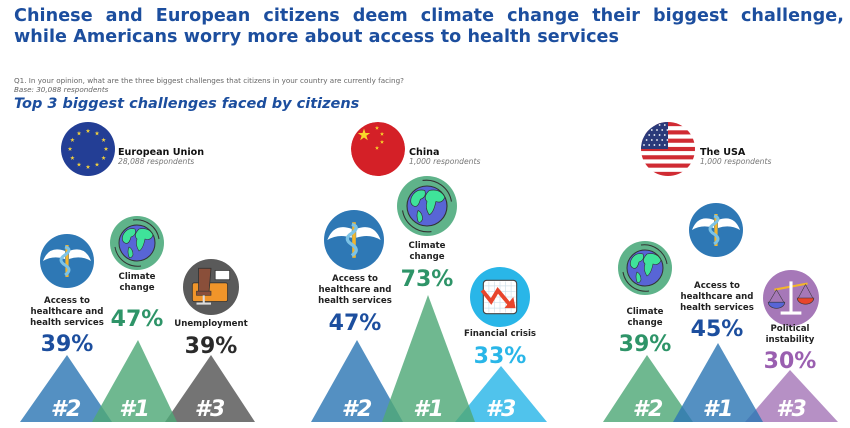  Describe the element at coordinates (378, 149) in the screenshot. I see `china-flag-icon` at that location.